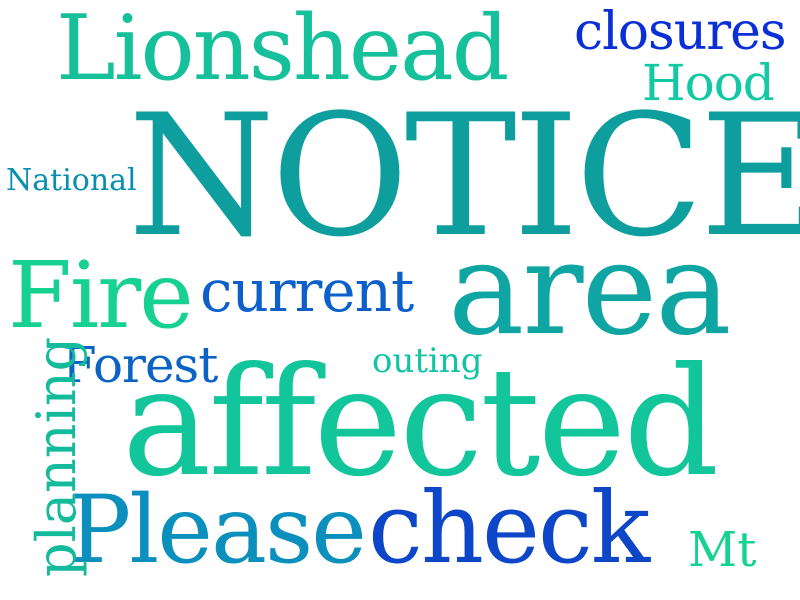 The height and width of the screenshot is (600, 800). I want to click on word-planning: outing, so click(427, 361).